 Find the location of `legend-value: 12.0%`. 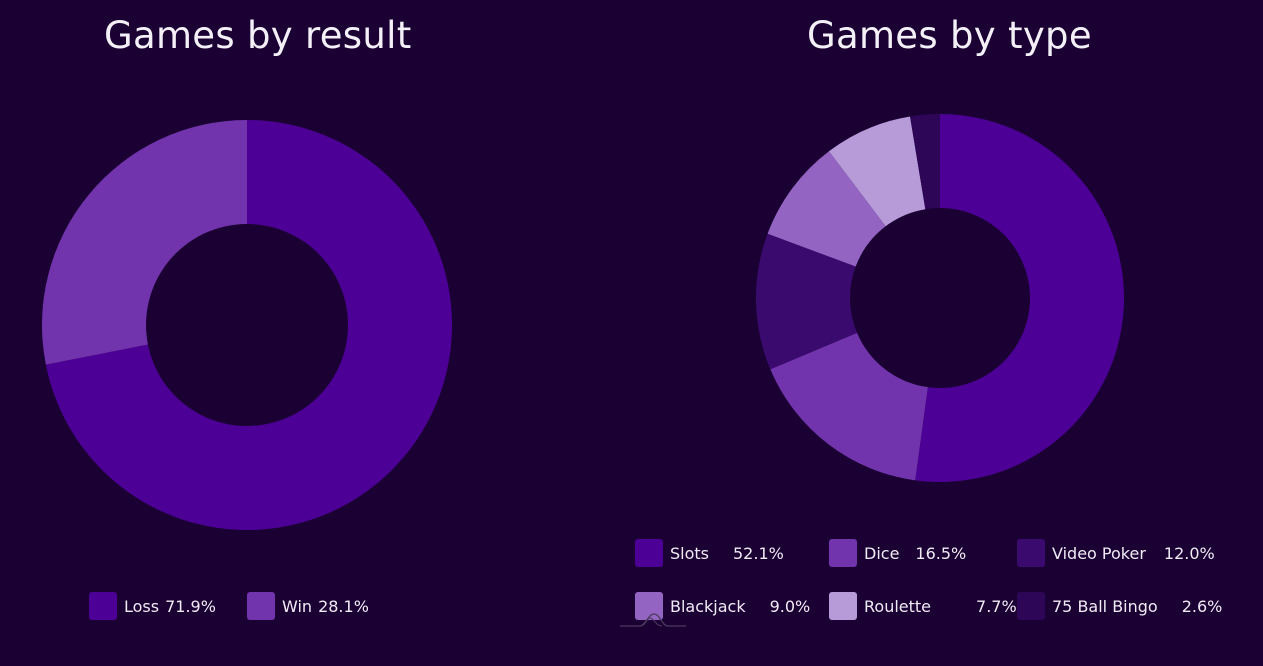

legend-value: 12.0% is located at coordinates (1189, 553).